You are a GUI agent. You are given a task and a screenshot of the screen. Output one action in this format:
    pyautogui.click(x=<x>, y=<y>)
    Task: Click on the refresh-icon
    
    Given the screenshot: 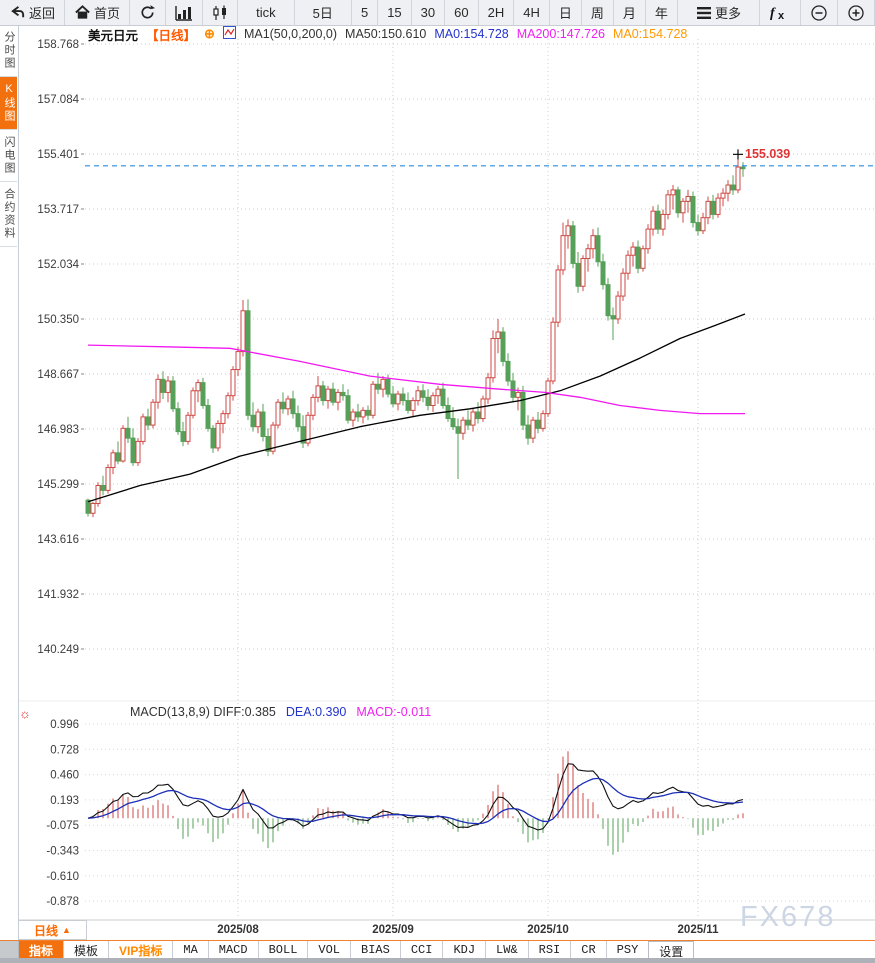 What is the action you would take?
    pyautogui.click(x=147, y=12)
    